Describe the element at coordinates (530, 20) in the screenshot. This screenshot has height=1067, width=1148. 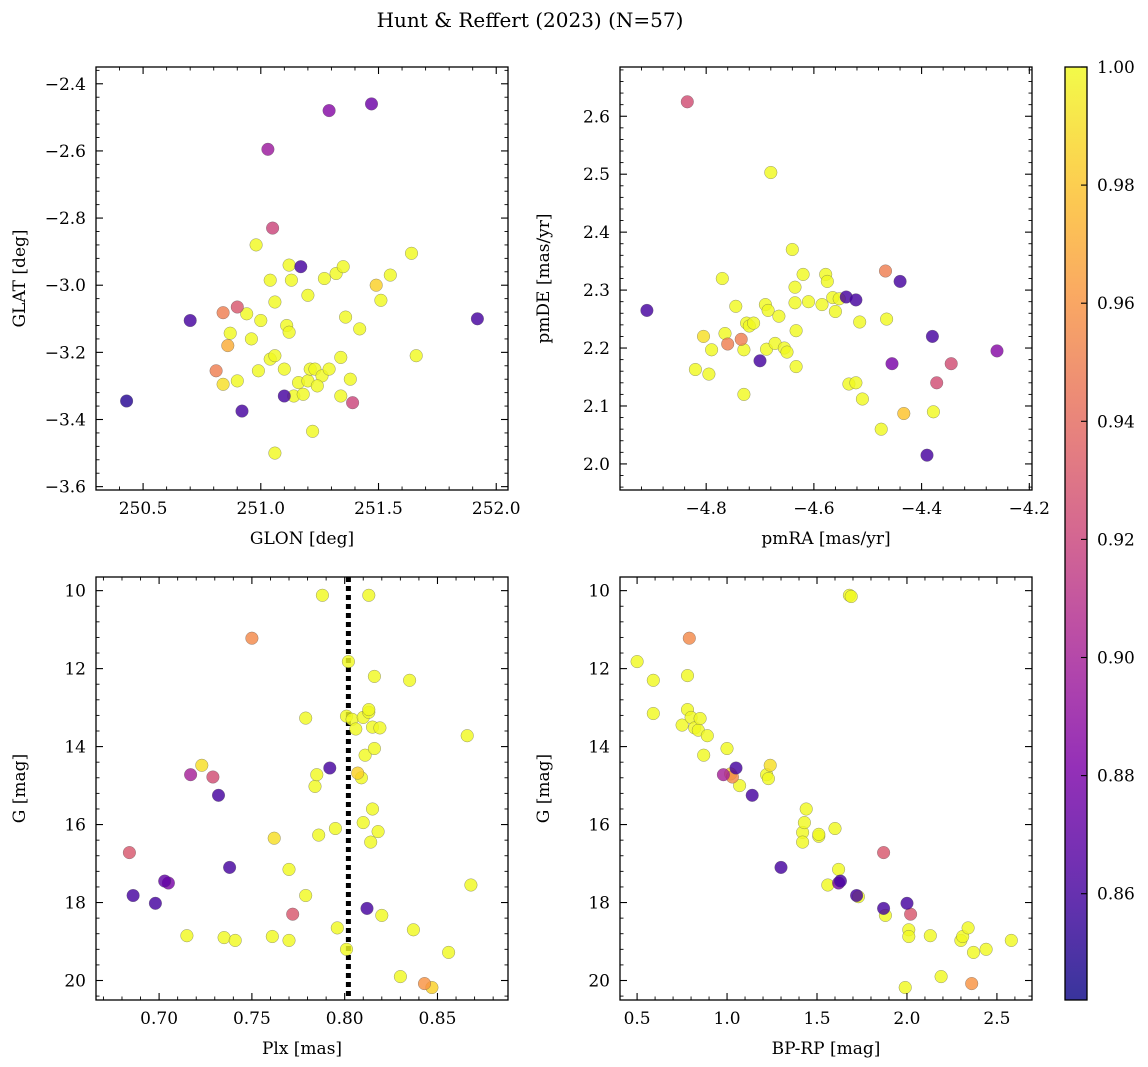
I see `figure-title: Hunt & Reffert (2023) (N=57)` at that location.